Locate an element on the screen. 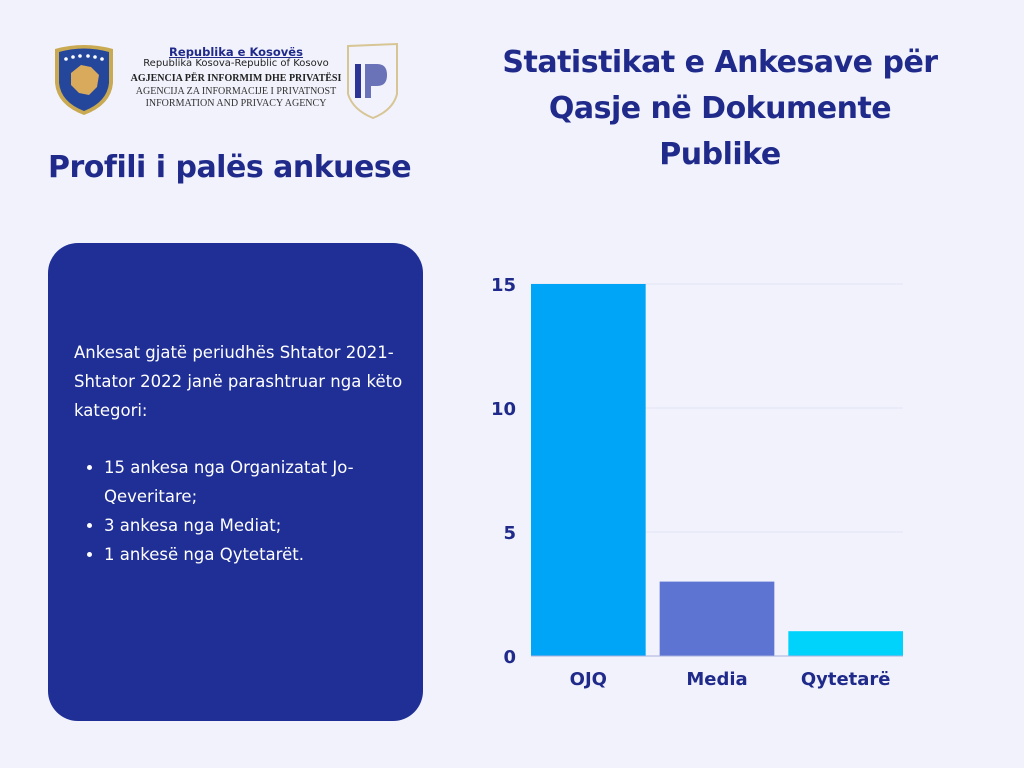 The height and width of the screenshot is (768, 1024). header-agency-sq: AGJENCIA PËR INFORMIM DHE PRIVATËSI is located at coordinates (236, 78).